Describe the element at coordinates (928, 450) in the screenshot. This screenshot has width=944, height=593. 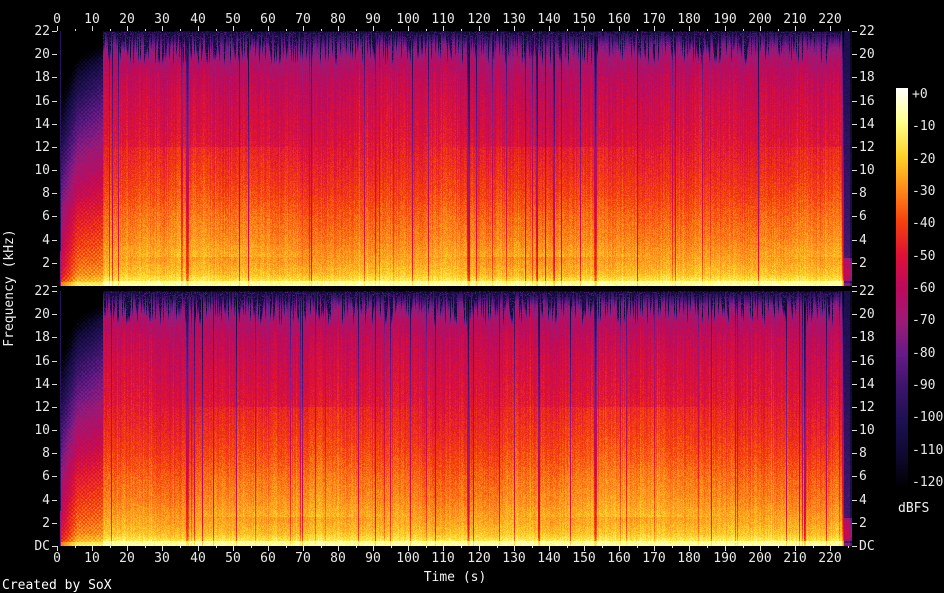
I see `colorbar-tick-label: -110` at that location.